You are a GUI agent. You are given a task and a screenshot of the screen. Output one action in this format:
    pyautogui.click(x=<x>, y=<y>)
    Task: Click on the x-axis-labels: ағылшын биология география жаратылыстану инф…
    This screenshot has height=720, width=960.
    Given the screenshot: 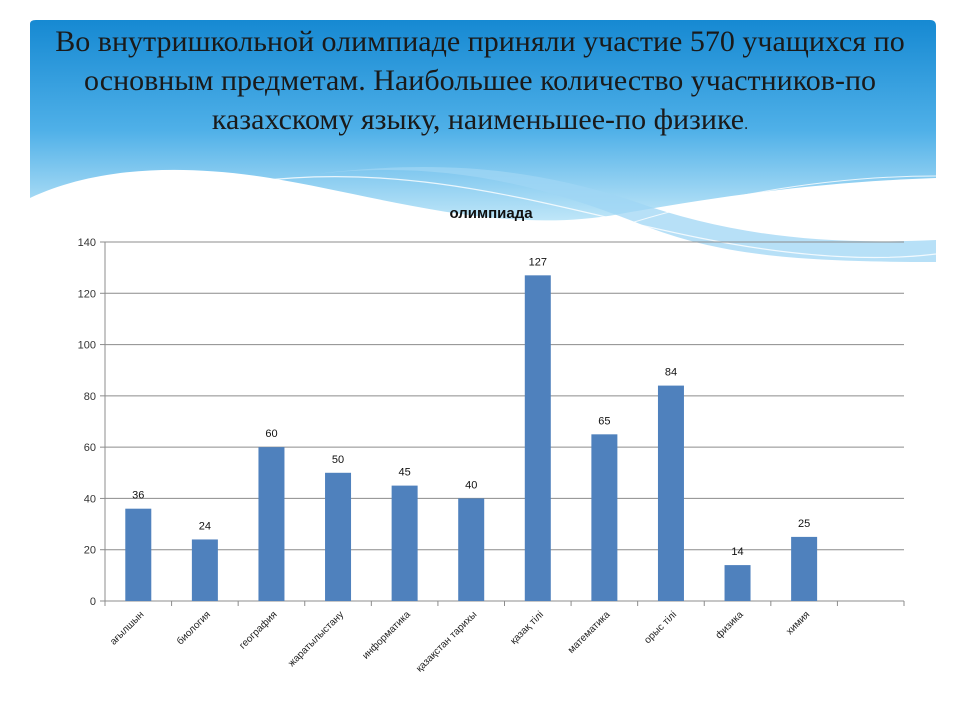 What is the action you would take?
    pyautogui.click(x=460, y=641)
    